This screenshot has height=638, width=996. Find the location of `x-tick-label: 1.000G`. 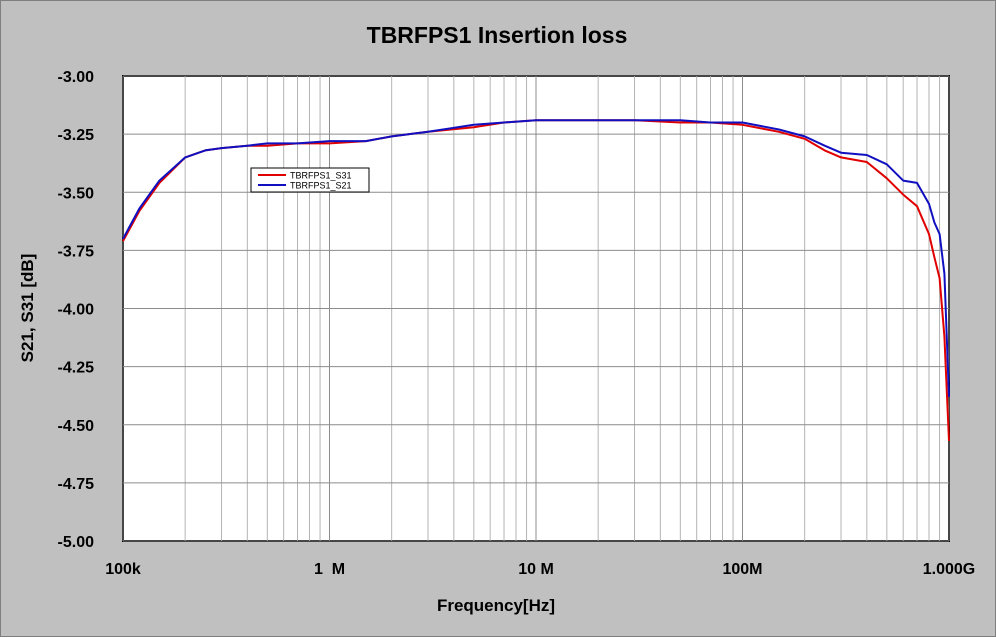

x-tick-label: 1.000G is located at coordinates (949, 569).